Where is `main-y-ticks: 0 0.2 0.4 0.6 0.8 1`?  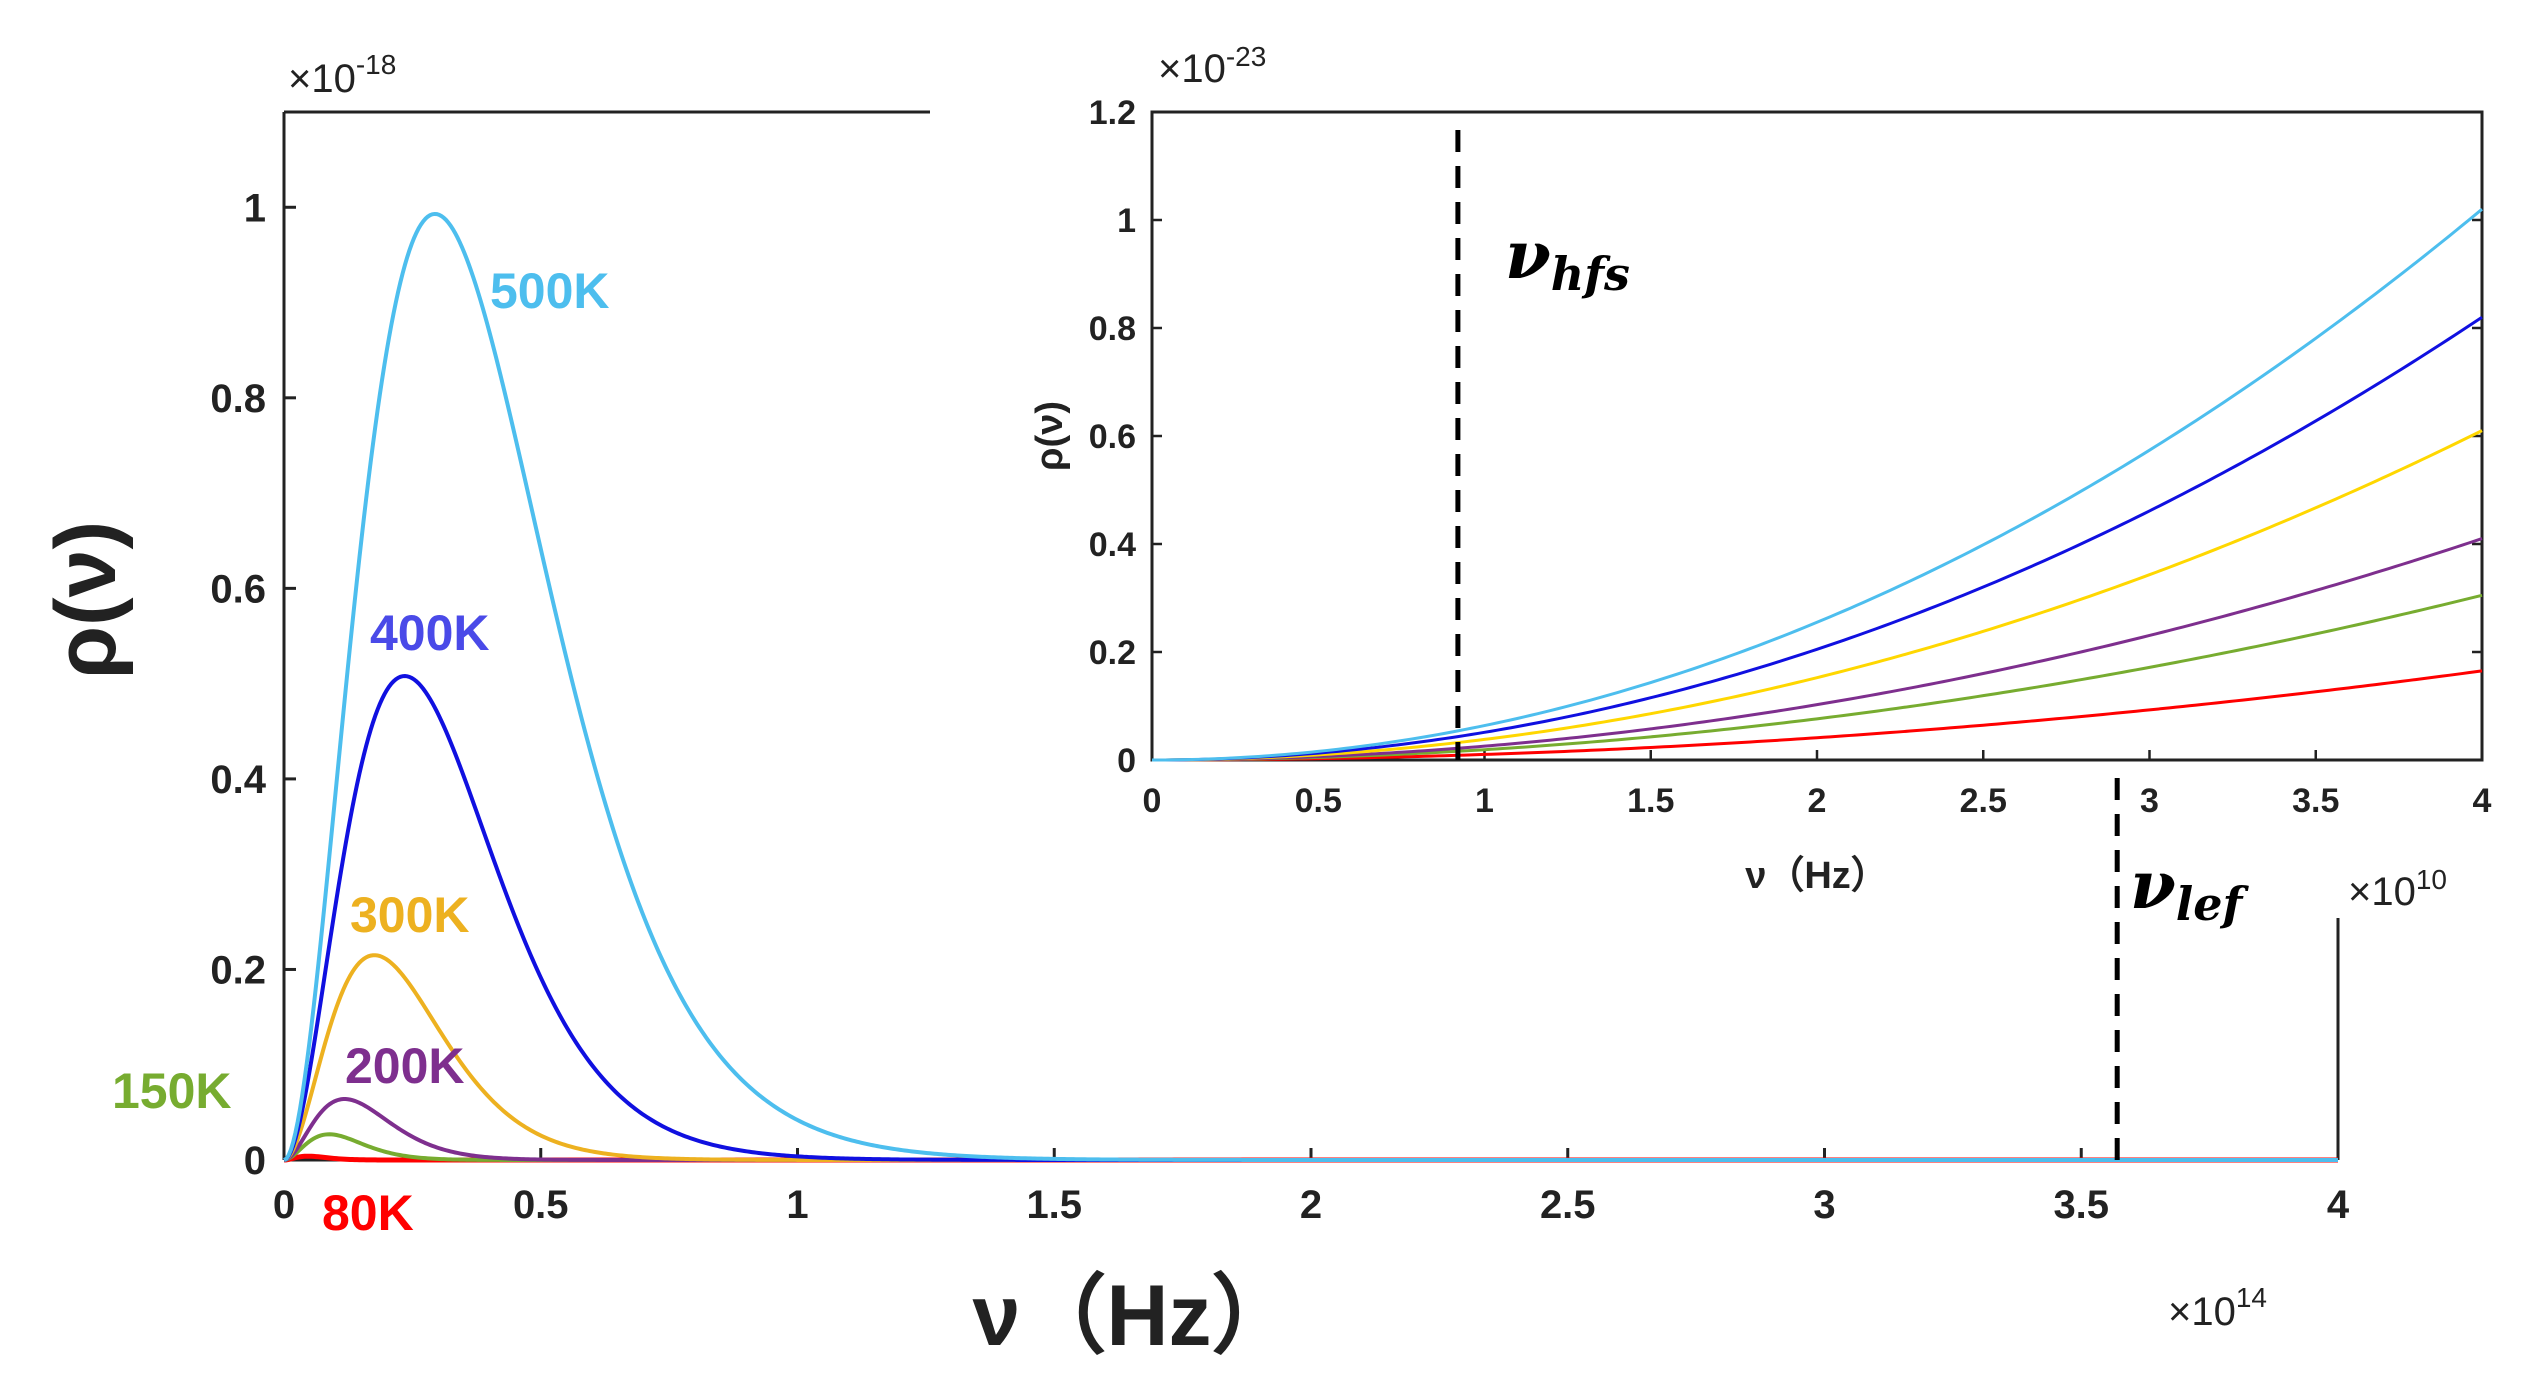 main-y-ticks: 0 0.2 0.4 0.6 0.8 1 is located at coordinates (253, 684).